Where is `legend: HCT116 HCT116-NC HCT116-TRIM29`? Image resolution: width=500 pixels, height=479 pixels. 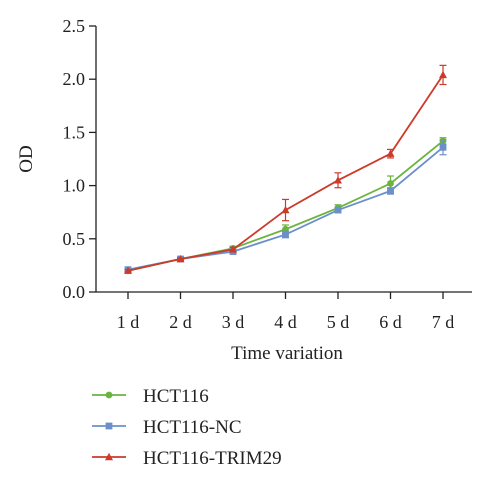
legend: HCT116 HCT116-NC HCT116-TRIM29 is located at coordinates (187, 427).